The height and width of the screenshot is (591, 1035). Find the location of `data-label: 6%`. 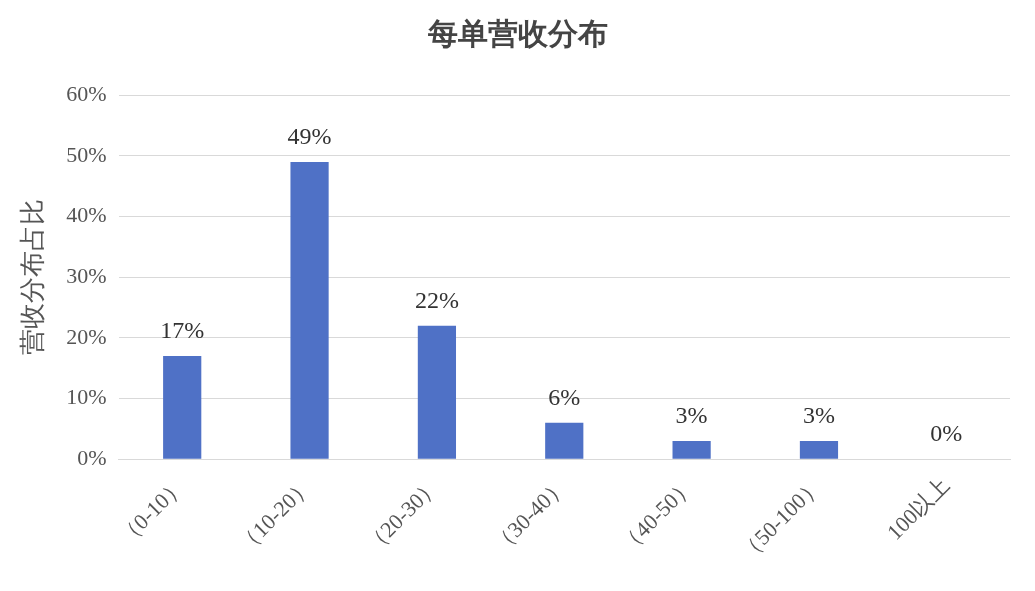

data-label: 6% is located at coordinates (564, 397).